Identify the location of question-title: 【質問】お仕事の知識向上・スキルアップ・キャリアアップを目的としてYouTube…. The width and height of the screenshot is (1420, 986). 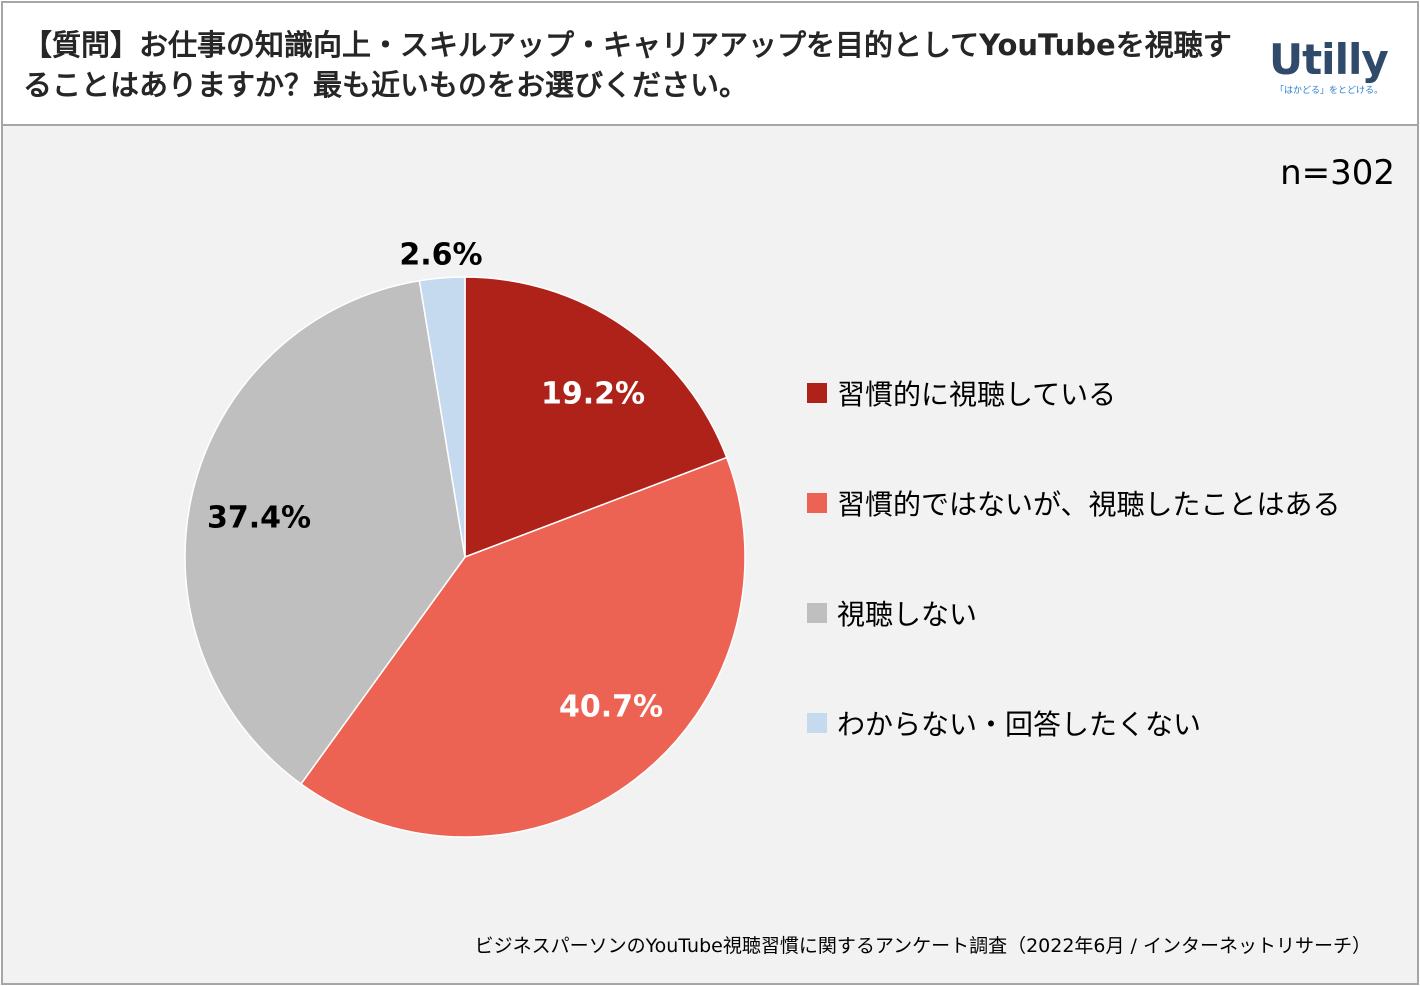
(627, 65).